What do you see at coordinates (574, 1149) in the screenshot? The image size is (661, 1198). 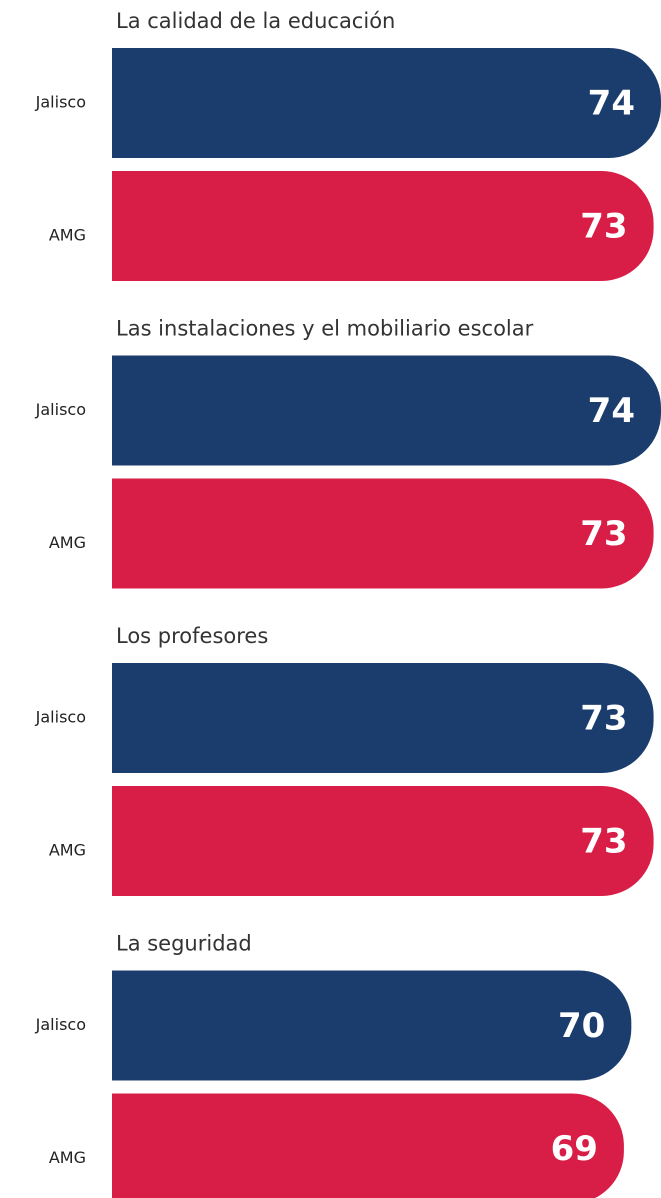 I see `value-label: 69` at bounding box center [574, 1149].